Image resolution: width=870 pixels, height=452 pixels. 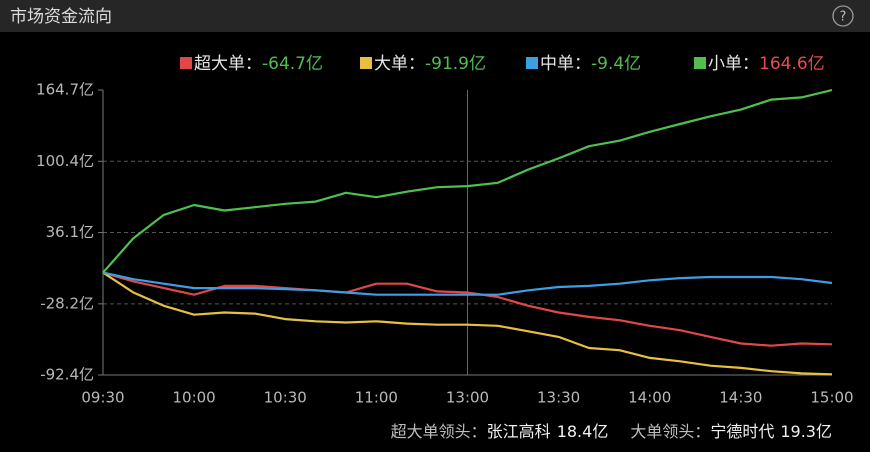 I want to click on leader-label: 大单领头：, so click(x=670, y=431).